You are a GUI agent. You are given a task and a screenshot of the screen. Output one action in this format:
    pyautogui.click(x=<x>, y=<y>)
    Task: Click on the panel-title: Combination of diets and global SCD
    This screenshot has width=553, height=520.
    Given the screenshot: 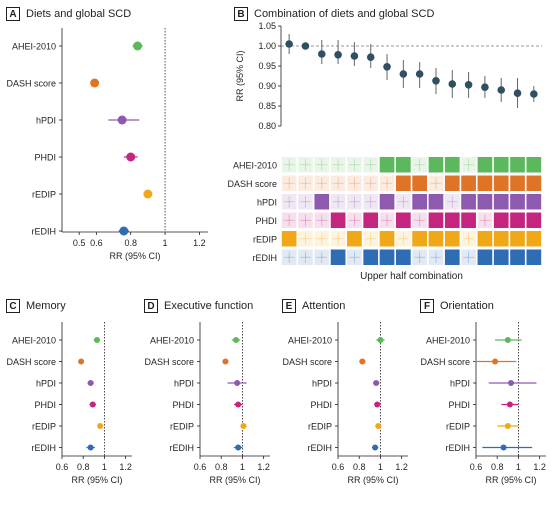 What is the action you would take?
    pyautogui.click(x=344, y=14)
    